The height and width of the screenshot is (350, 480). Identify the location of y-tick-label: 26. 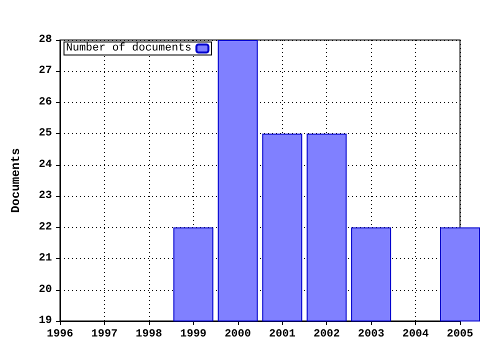
(45, 102).